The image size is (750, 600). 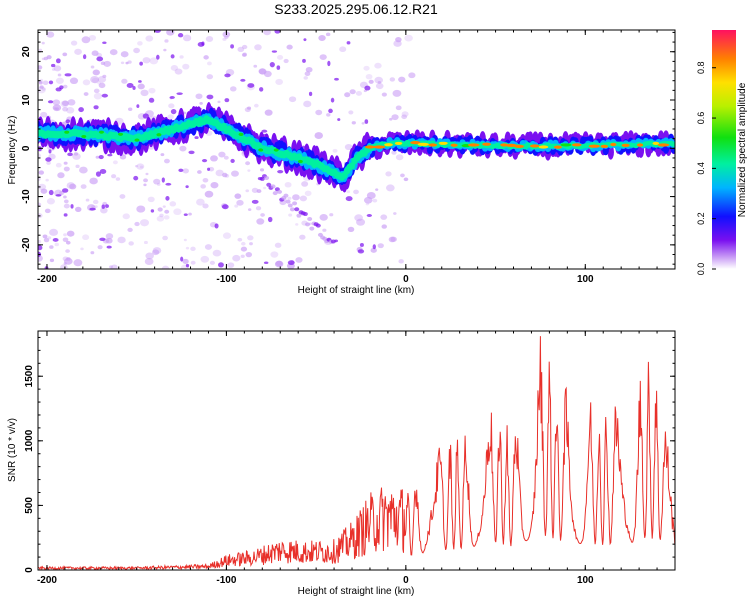 I want to click on y-tick-label: 1000, so click(x=29, y=440).